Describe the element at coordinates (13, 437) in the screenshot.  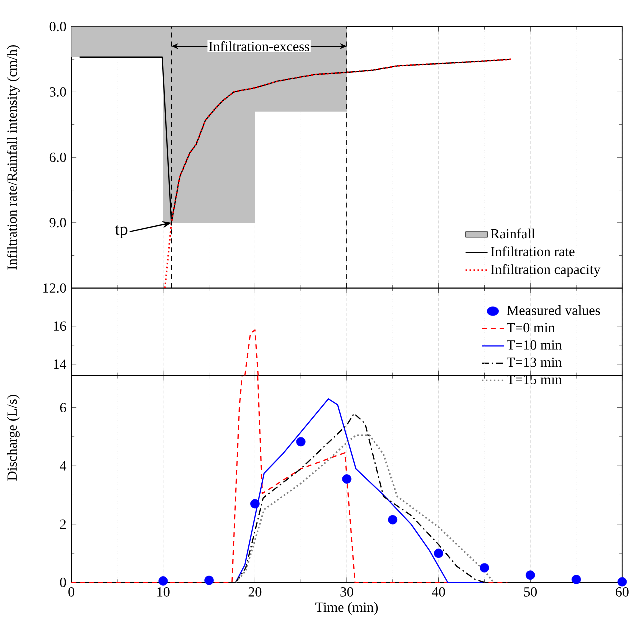
I see `y-axis-title: Discharge (L/s)` at that location.